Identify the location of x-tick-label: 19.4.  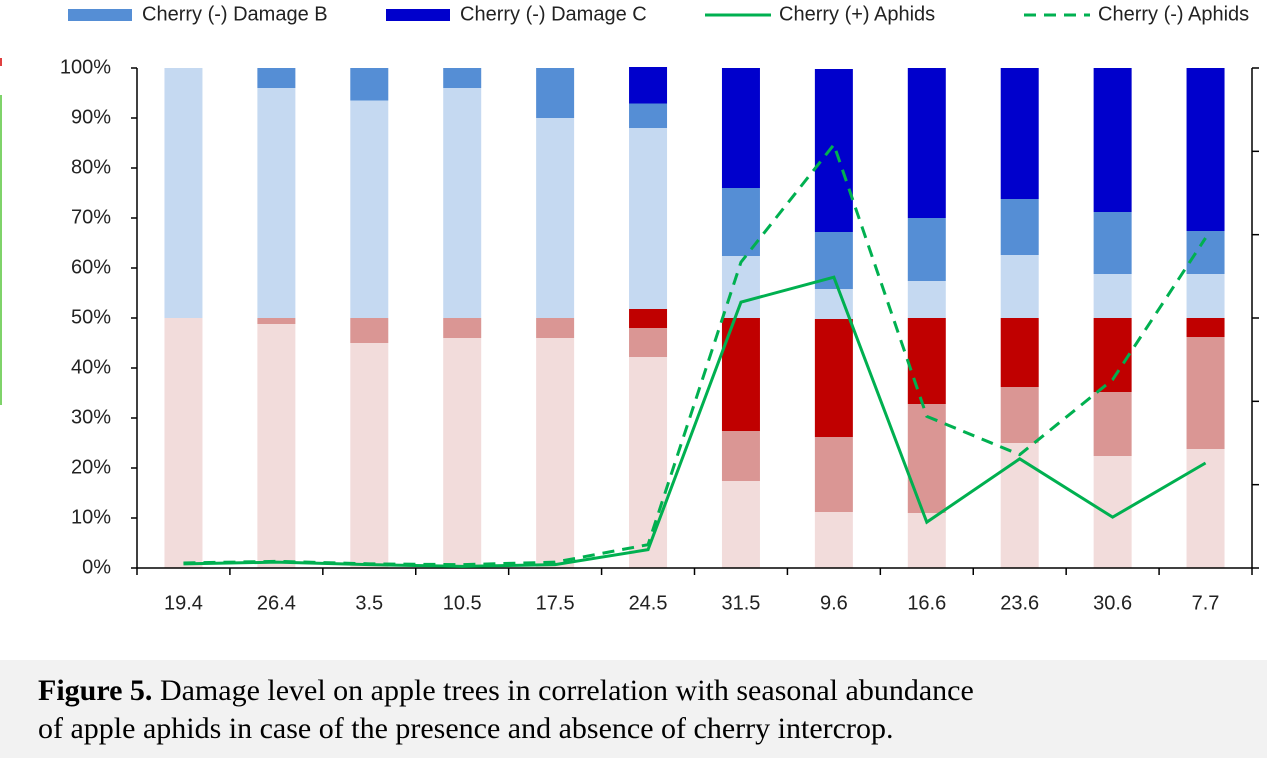
(183, 603).